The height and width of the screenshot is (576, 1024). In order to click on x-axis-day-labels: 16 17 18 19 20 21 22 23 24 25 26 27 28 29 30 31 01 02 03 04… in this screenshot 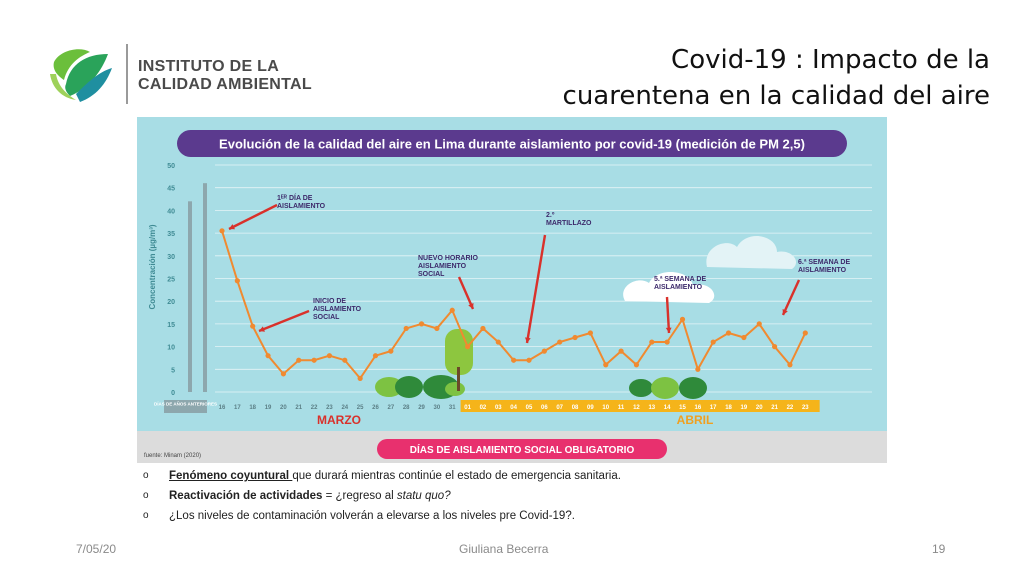, I will do `click(519, 406)`.